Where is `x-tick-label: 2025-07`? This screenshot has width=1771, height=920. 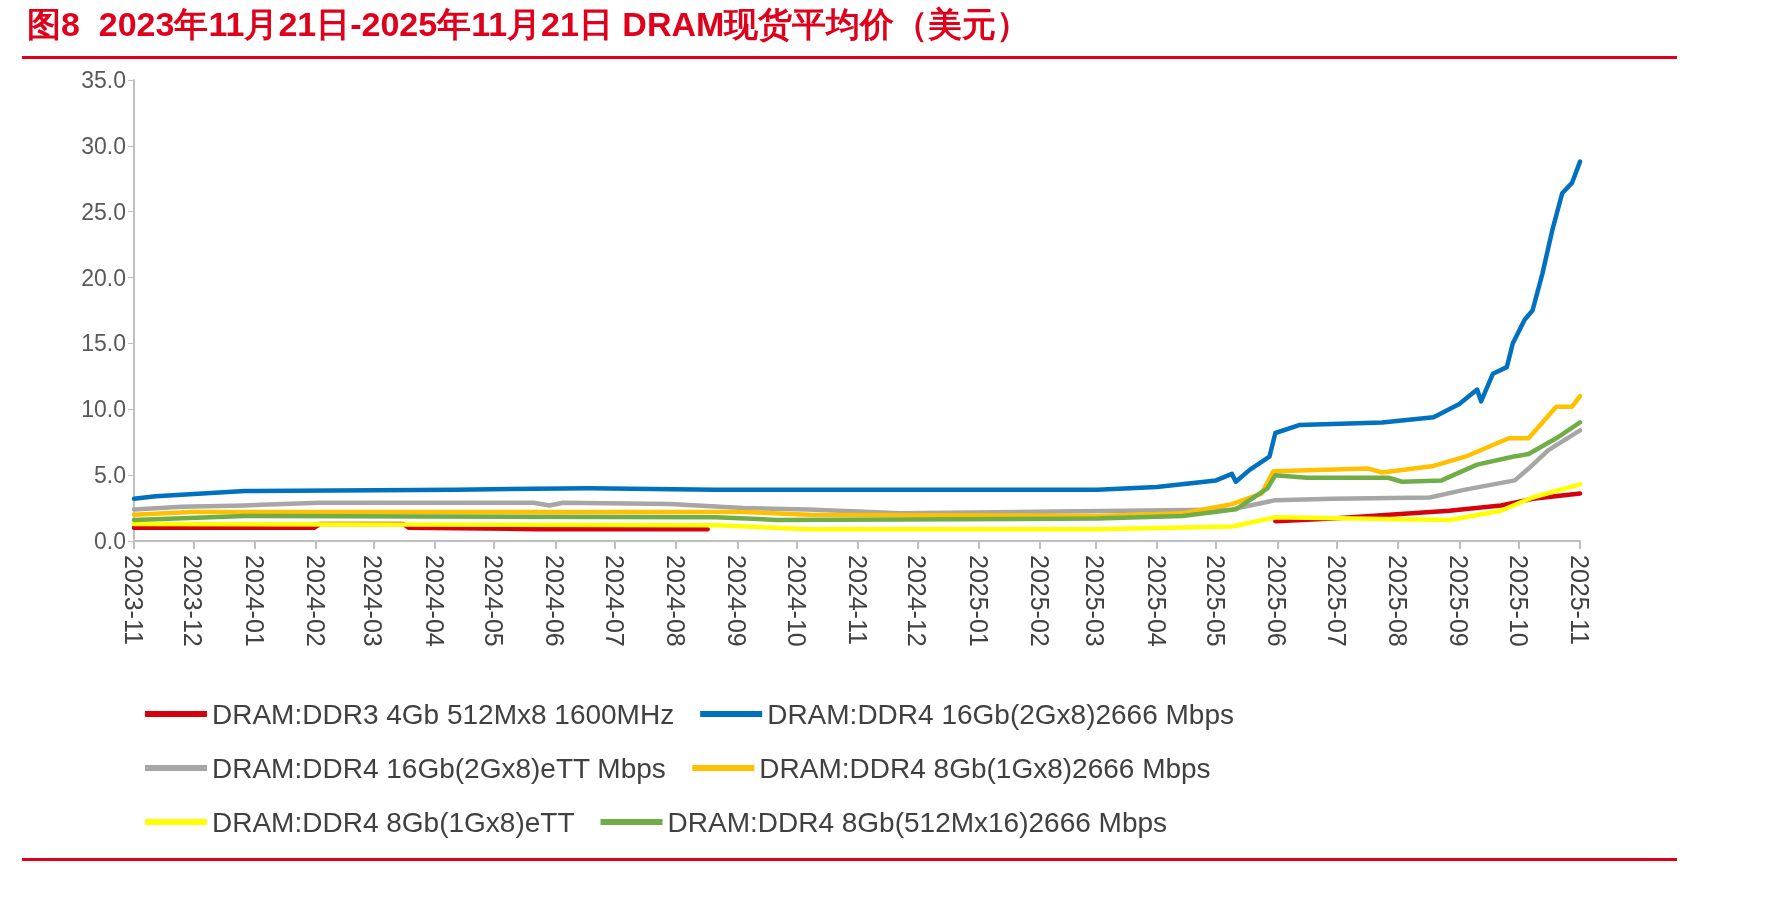
x-tick-label: 2025-07 is located at coordinates (1336, 601).